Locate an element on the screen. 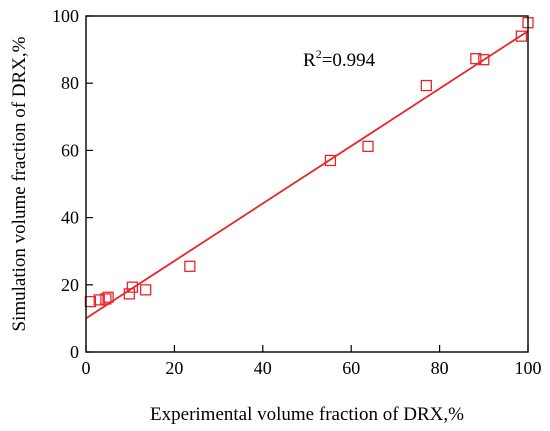  y-tick-label-0: 0 is located at coordinates (74, 352).